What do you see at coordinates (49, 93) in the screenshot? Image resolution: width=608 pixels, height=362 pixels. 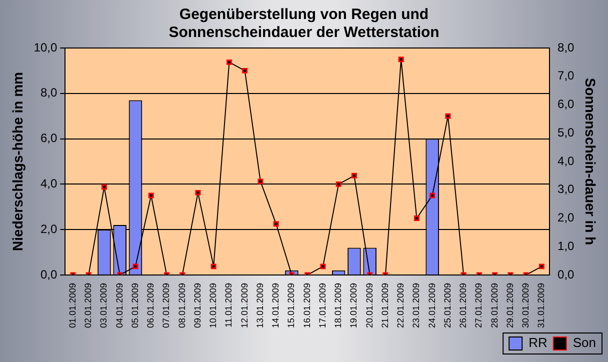 I see `y-tick-label: 8,0` at bounding box center [49, 93].